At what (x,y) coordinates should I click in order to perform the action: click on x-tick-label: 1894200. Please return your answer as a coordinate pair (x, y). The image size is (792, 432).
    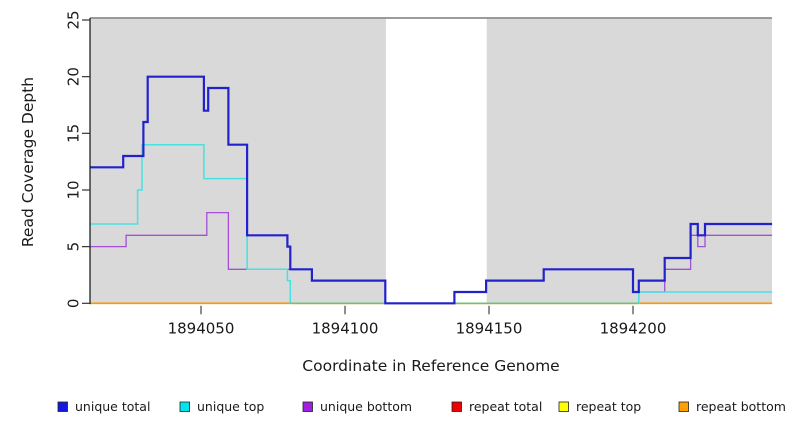
    Looking at the image, I should click on (633, 328).